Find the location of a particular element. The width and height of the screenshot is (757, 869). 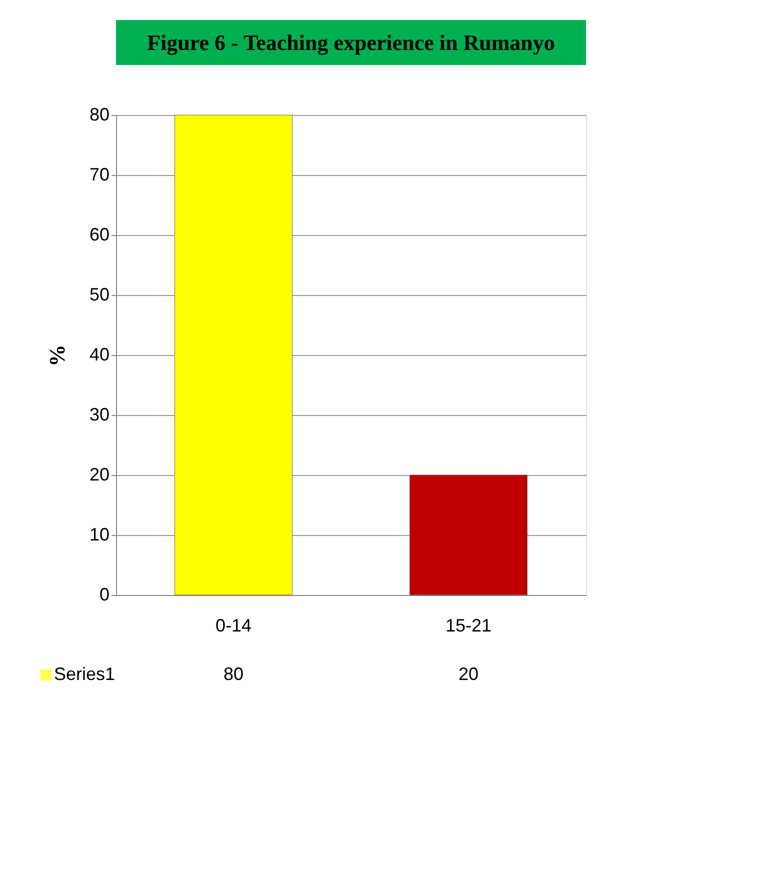

data-label: 20 is located at coordinates (468, 674).